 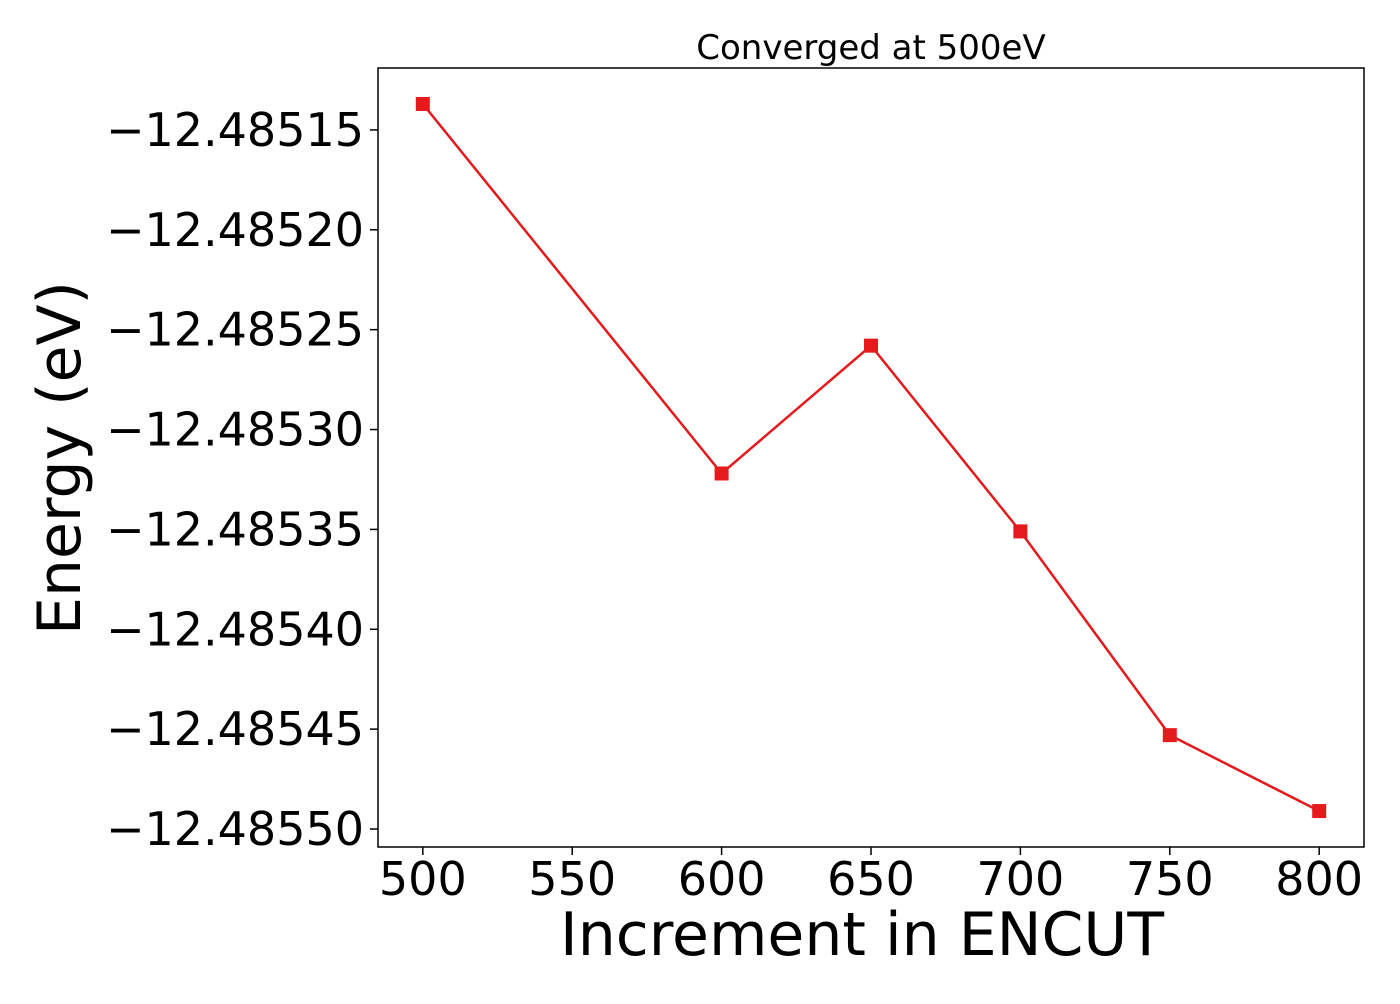 What do you see at coordinates (235, 829) in the screenshot?
I see `y-tick-label: −12.48550` at bounding box center [235, 829].